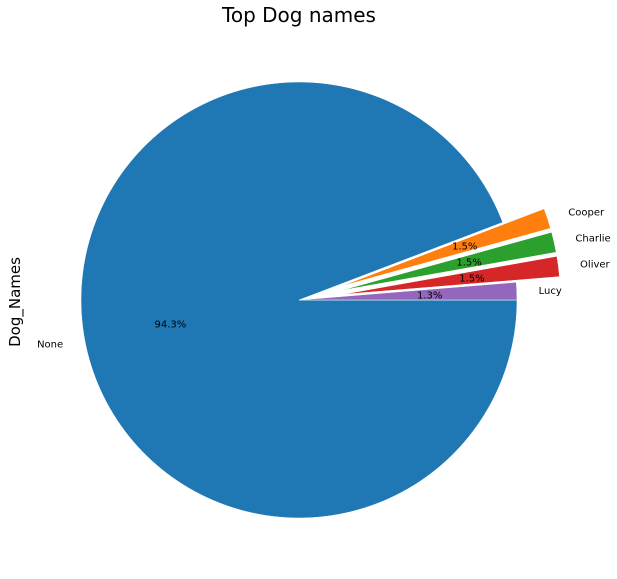 The height and width of the screenshot is (579, 617). I want to click on pct-label-cooper: 1.5%, so click(464, 247).